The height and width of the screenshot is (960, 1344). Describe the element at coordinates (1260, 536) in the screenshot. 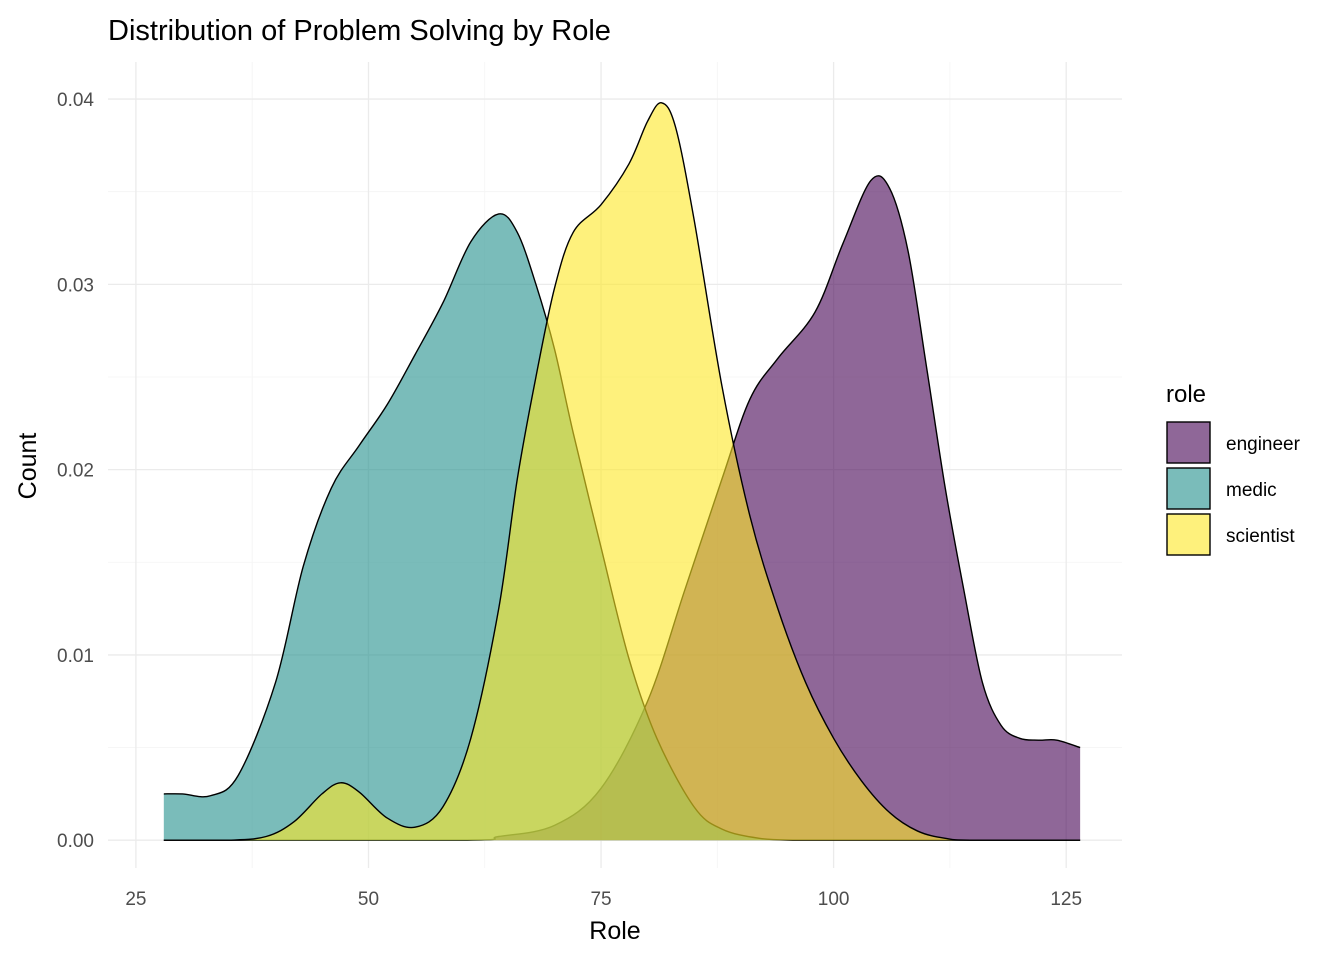

I see `legend-label-scientist: scientist` at that location.